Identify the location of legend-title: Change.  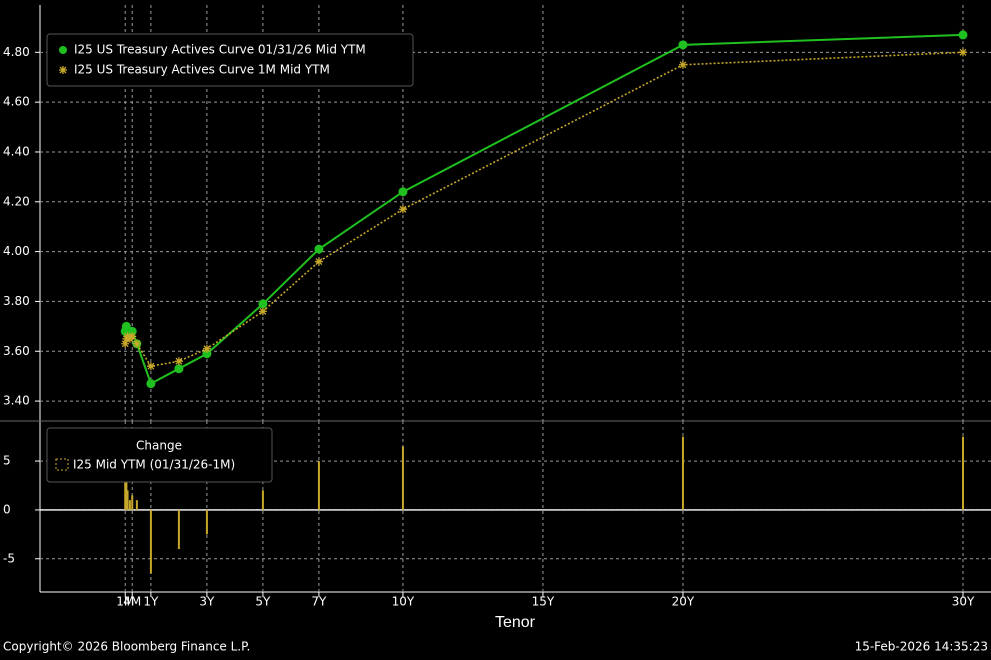
(159, 446).